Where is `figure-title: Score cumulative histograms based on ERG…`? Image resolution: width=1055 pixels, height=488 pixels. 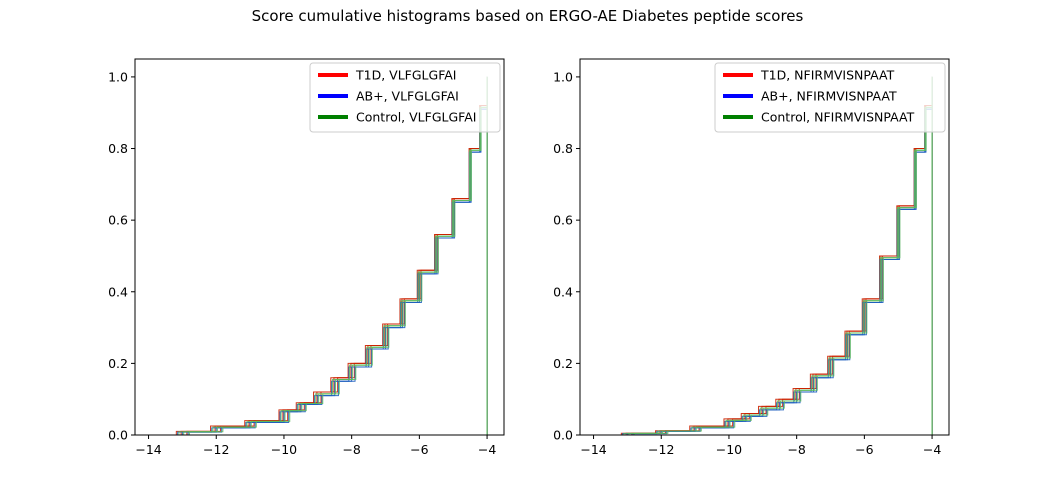 figure-title: Score cumulative histograms based on ERG… is located at coordinates (527, 16).